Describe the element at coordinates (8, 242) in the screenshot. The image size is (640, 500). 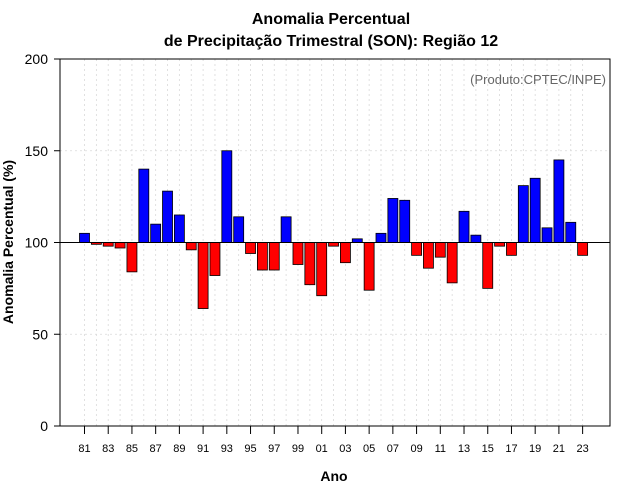
I see `y-axis-label: Anomalia Percentual (%)` at that location.